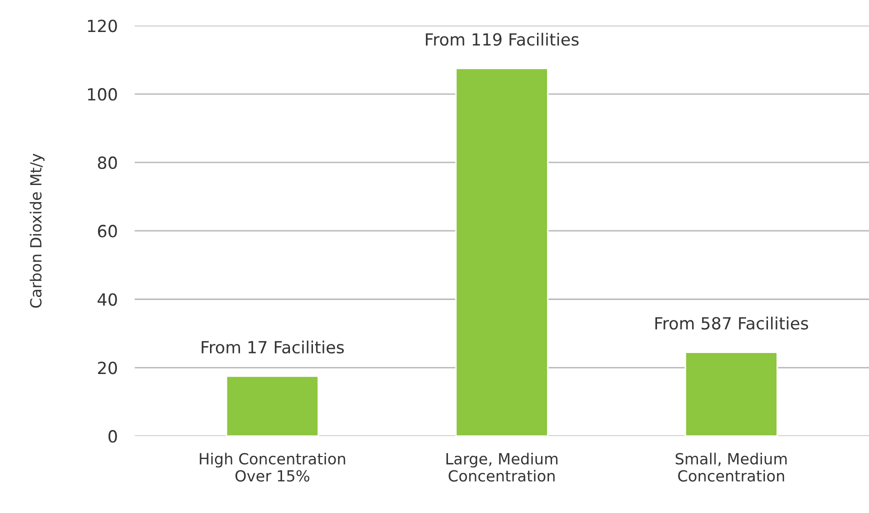 This screenshot has height=513, width=869. I want to click on y-tick-label: 0, so click(112, 436).